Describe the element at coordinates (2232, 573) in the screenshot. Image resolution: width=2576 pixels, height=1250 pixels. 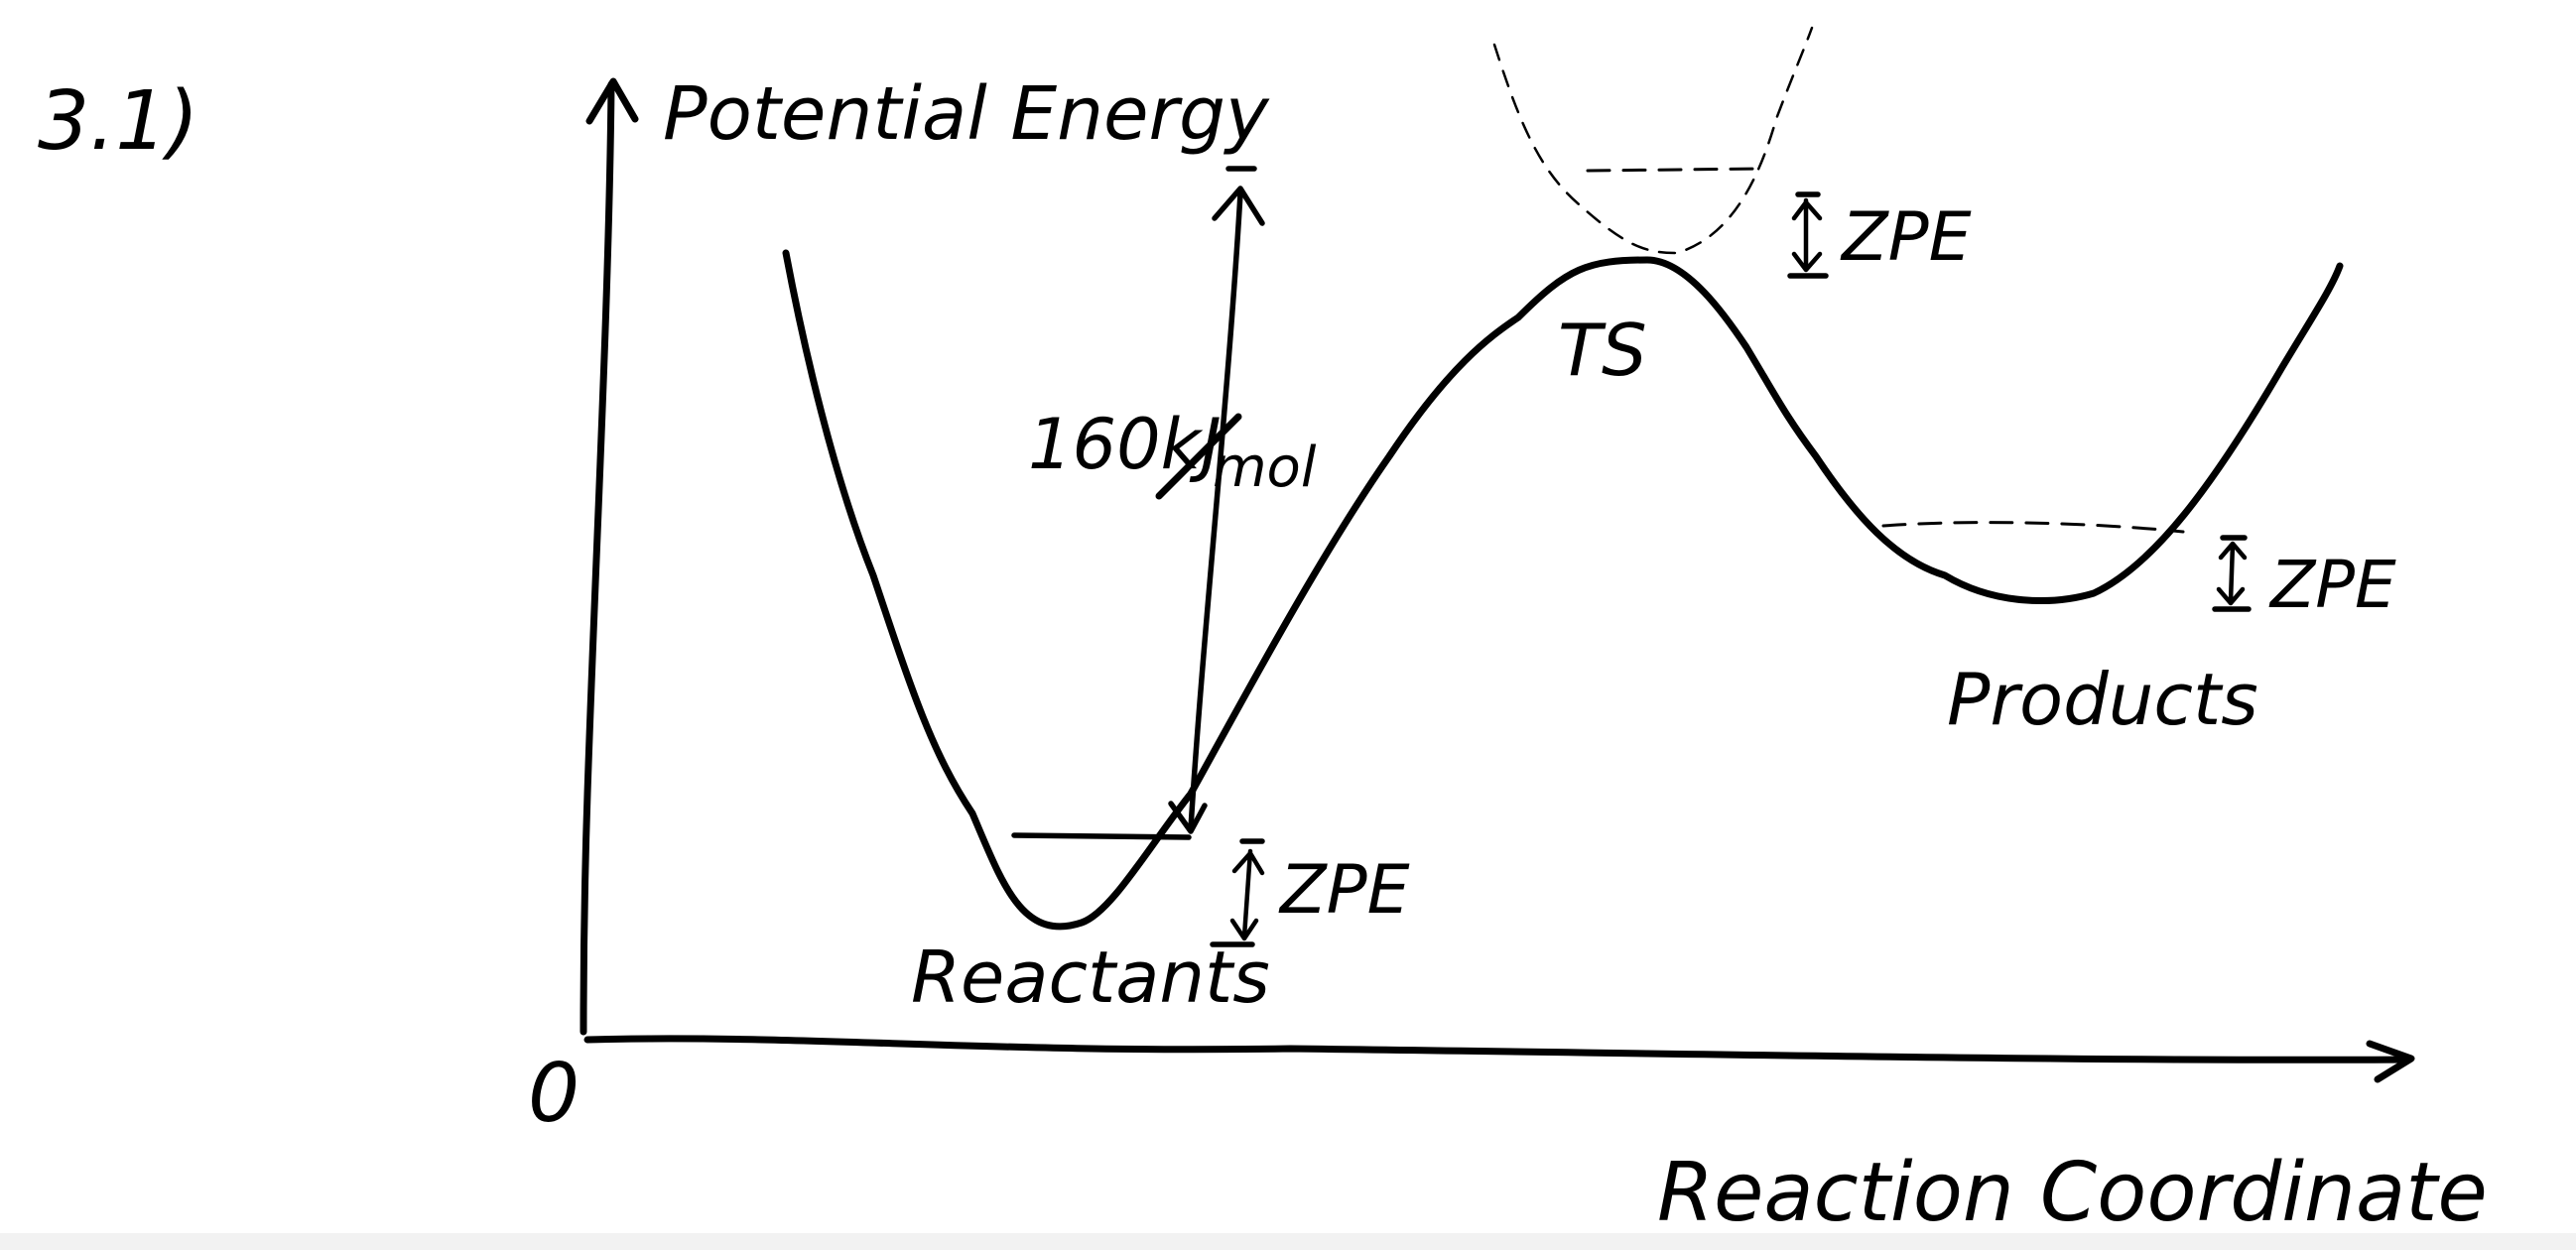
I see `products-zpe-arrow` at that location.